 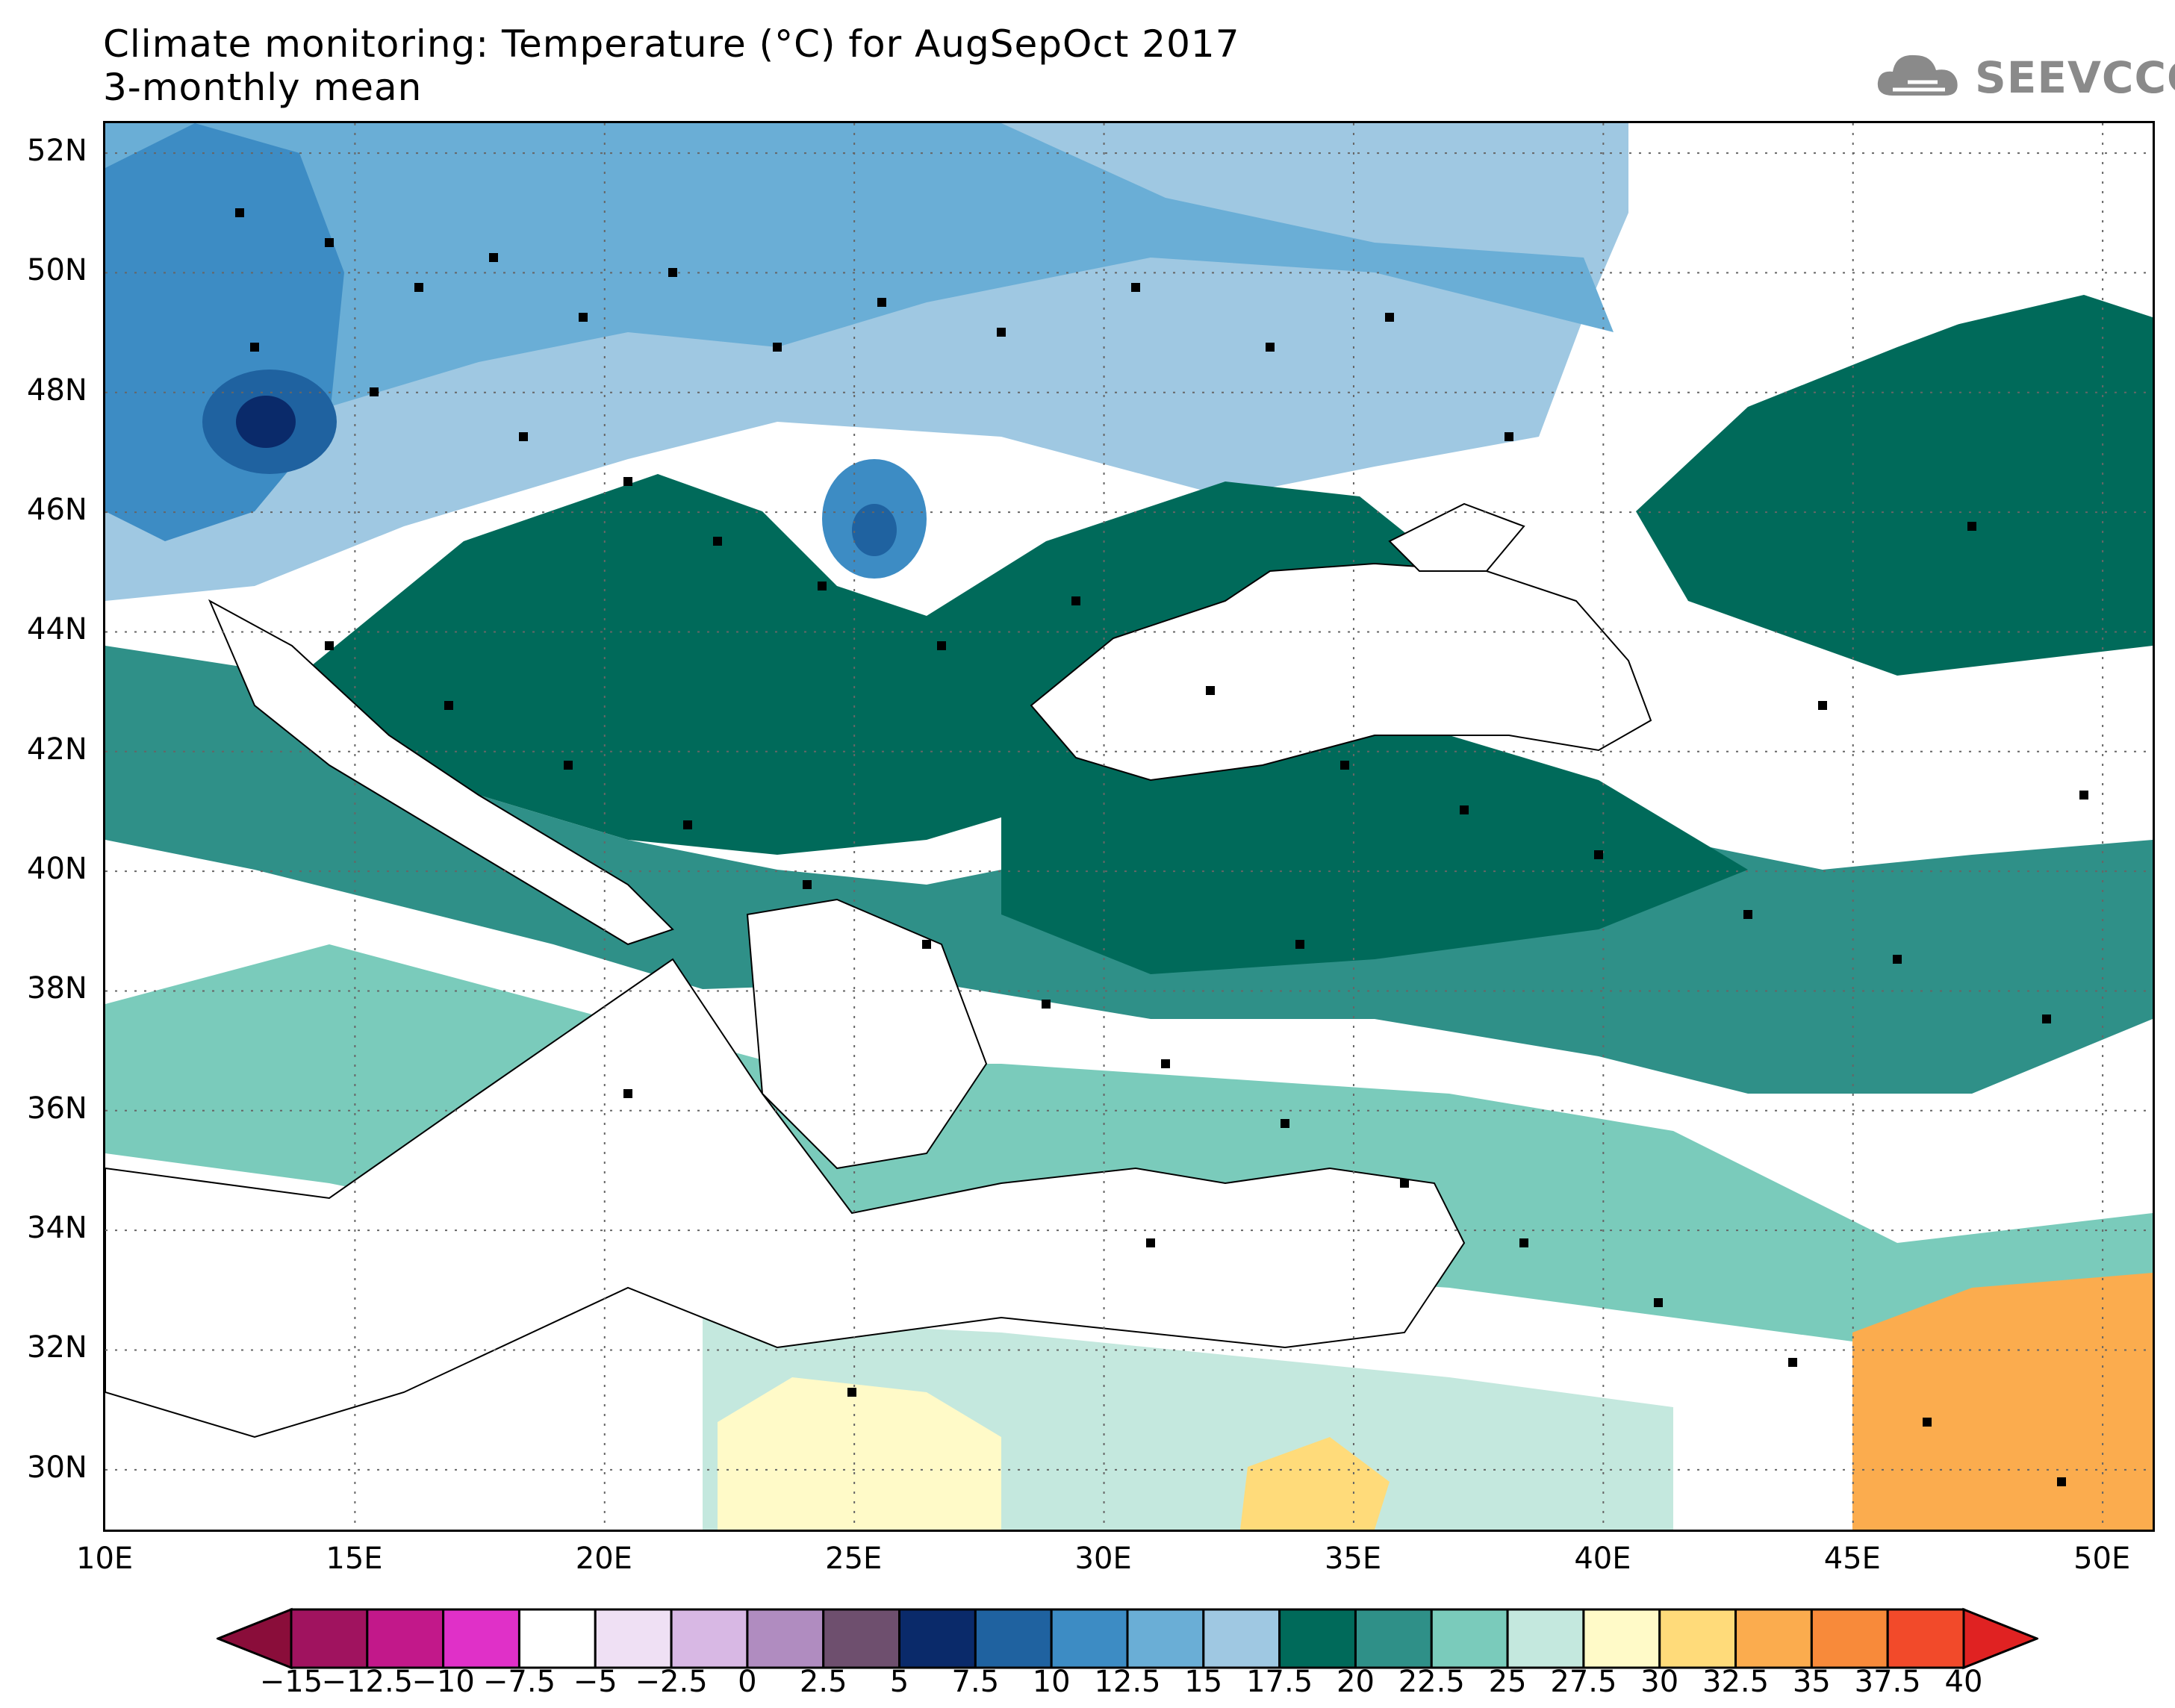 I want to click on lon-tick-label: 15E, so click(x=354, y=1559).